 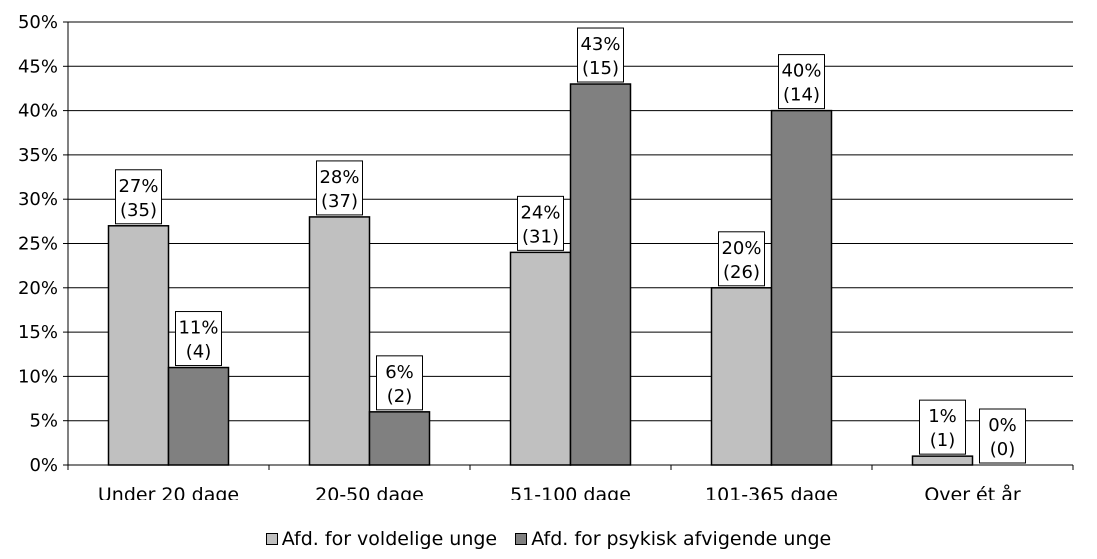 I want to click on data-label-count: (0), so click(x=1003, y=449).